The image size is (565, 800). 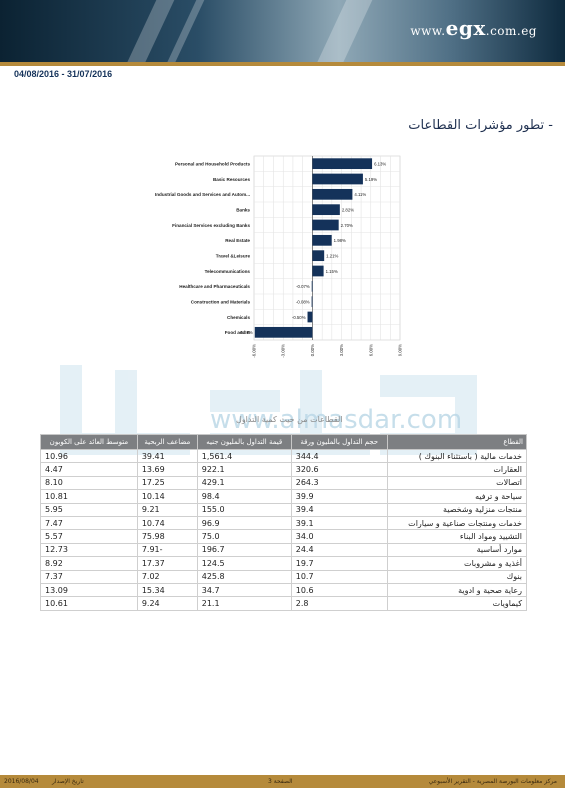 I want to click on trading-volume-cell: 264.3, so click(x=339, y=483).